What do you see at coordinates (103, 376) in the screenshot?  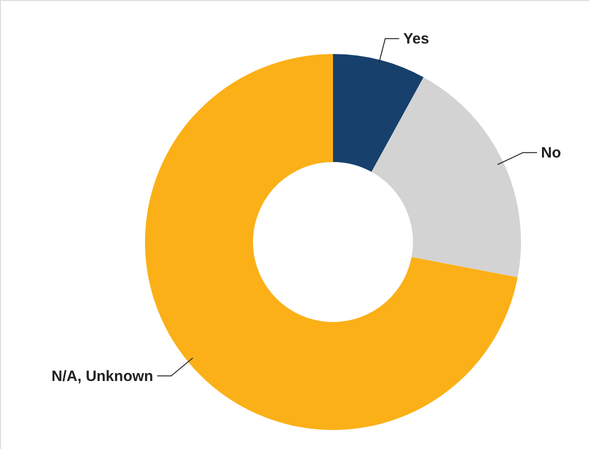 I see `slice-label: N/A, Unknown` at bounding box center [103, 376].